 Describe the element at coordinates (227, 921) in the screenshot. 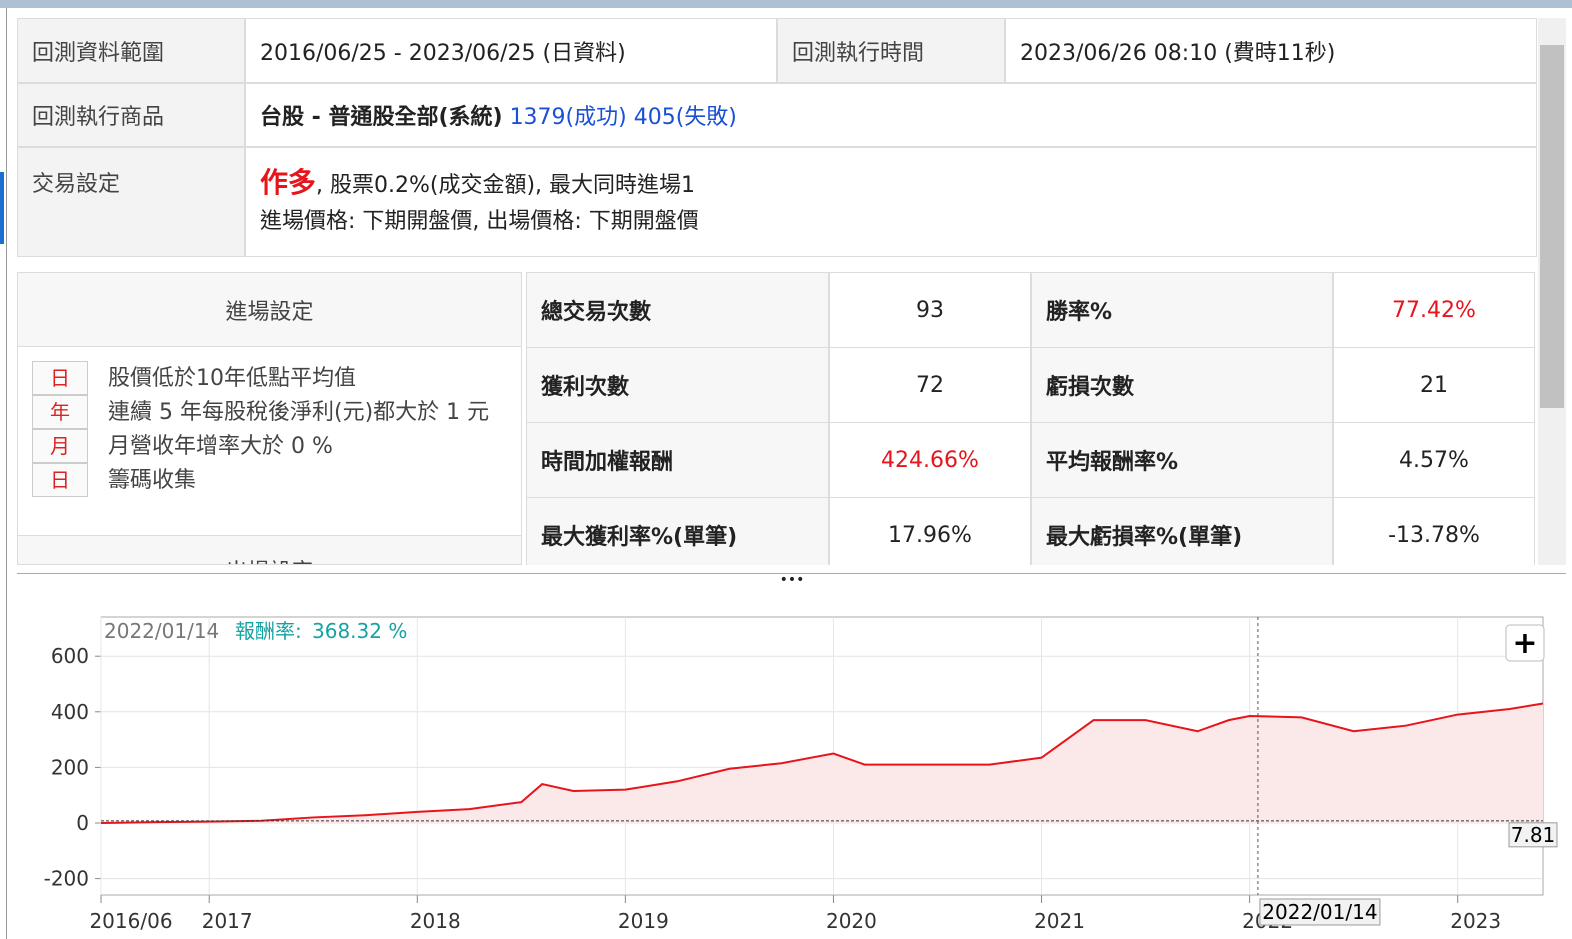

I see `x-tick-label: 2017` at that location.